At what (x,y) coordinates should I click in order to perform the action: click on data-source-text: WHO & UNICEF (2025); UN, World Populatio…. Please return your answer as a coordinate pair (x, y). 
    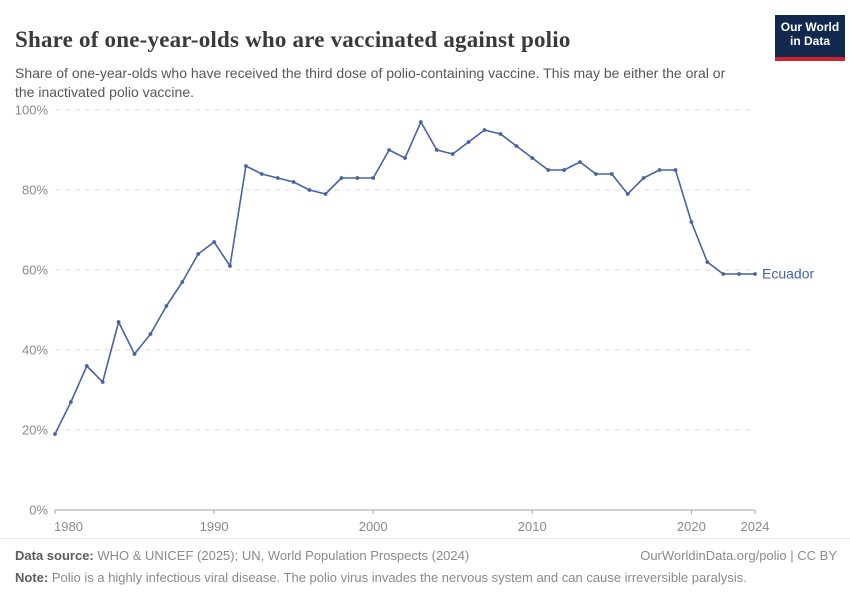
    Looking at the image, I should click on (281, 555).